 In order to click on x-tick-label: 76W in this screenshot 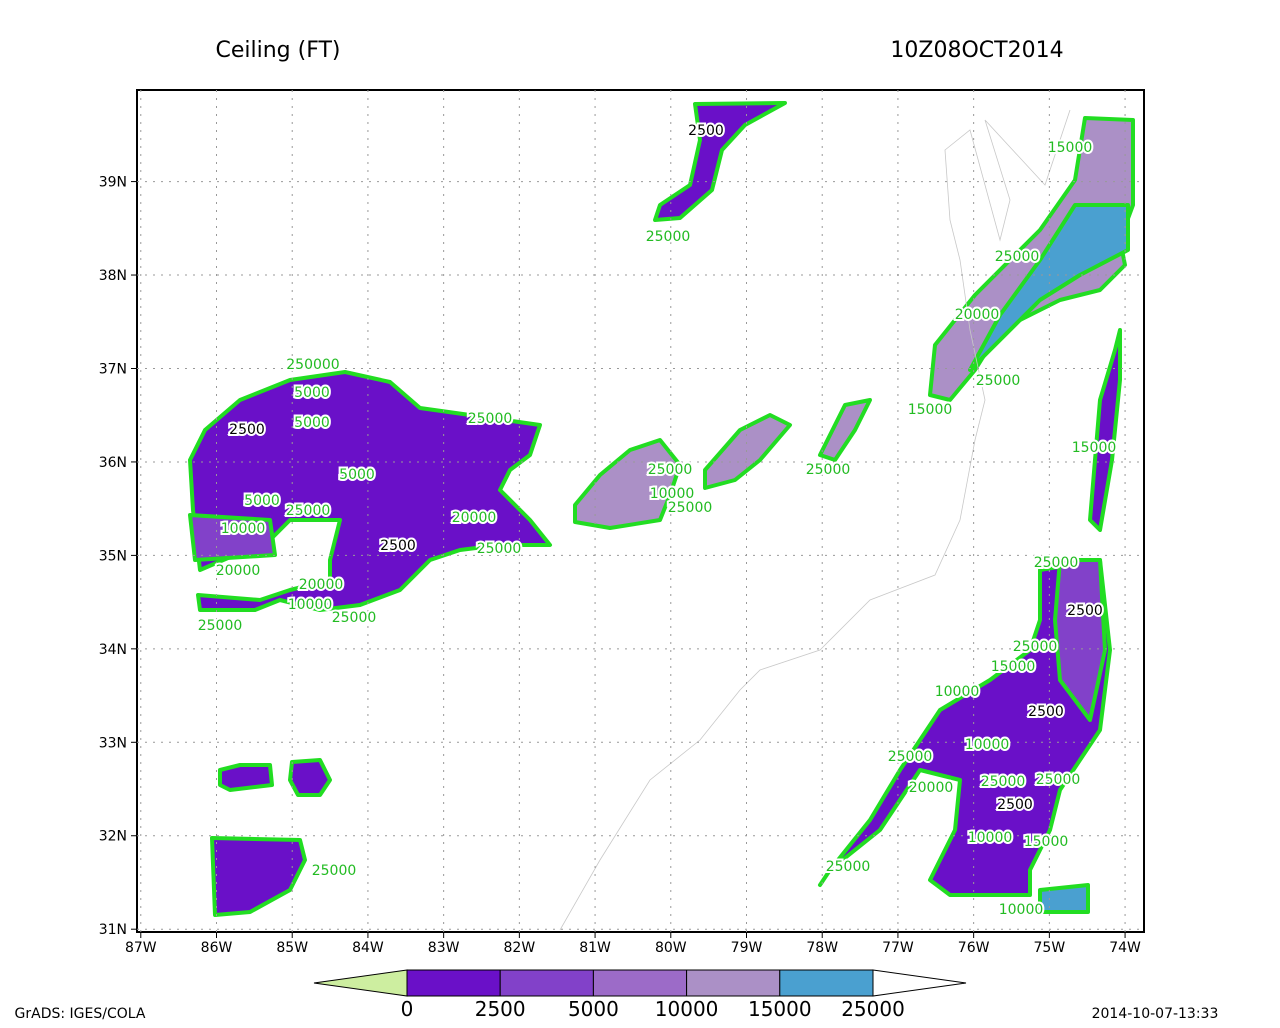, I will do `click(974, 948)`.